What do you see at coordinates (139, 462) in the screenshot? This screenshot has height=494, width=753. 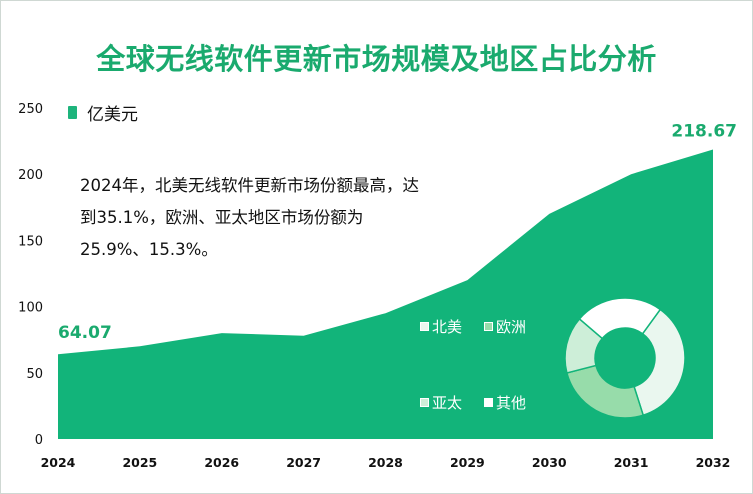 I see `x-tick-label-1: 2025` at bounding box center [139, 462].